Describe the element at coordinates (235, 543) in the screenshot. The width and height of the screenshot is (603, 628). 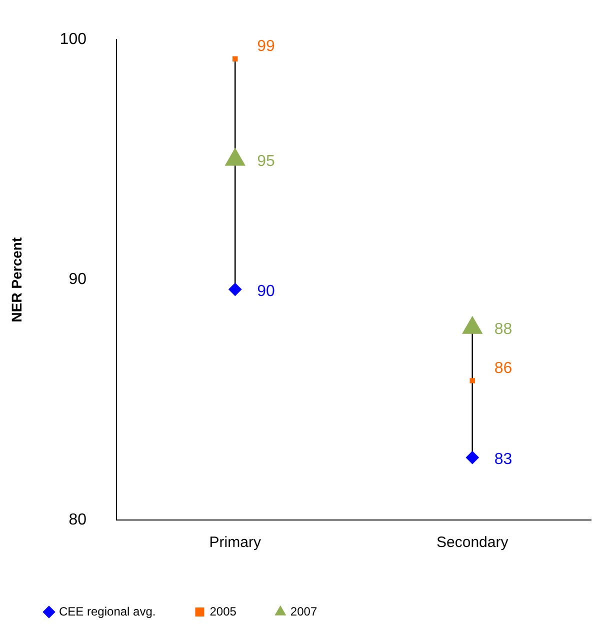
I see `x-tick-label: Primary` at that location.